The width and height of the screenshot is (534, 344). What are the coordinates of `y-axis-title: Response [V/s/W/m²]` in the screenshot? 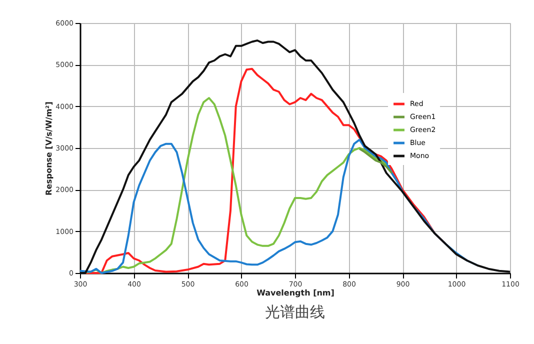 It's located at (49, 149).